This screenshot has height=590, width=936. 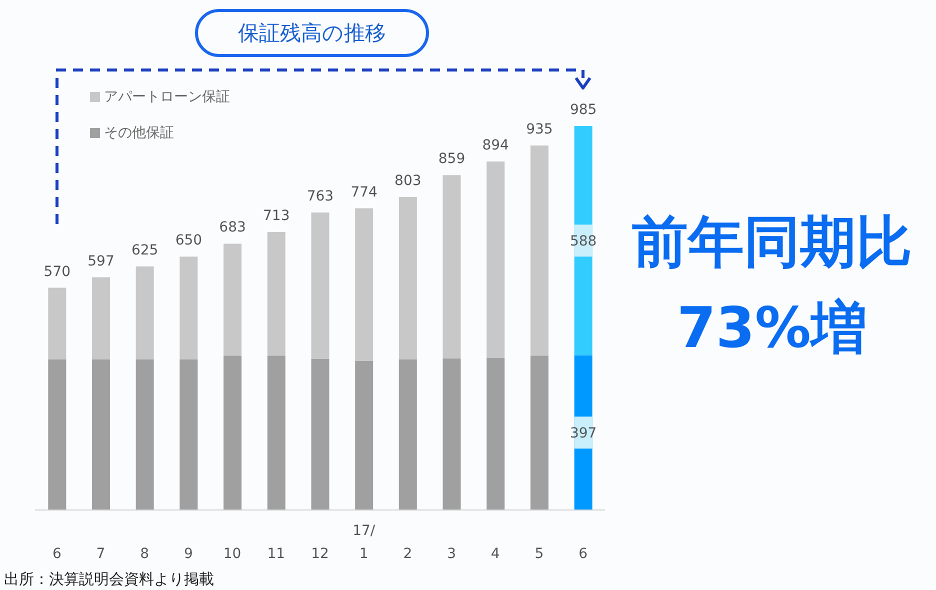 I want to click on text: 出所：決算説明会資料より掲載, so click(x=109, y=579).